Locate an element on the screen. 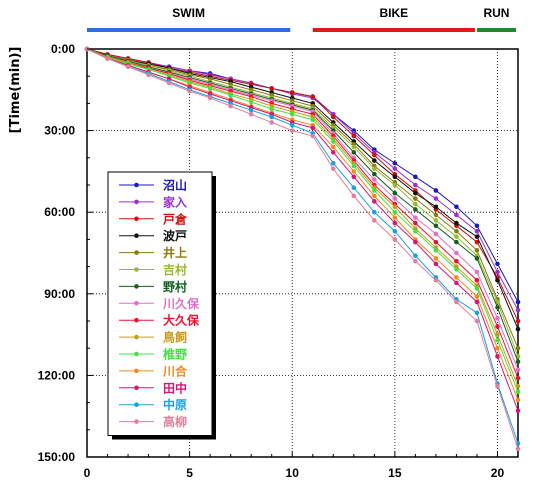 Image resolution: width=534 pixels, height=490 pixels. legend-label: 波戸 is located at coordinates (175, 235).